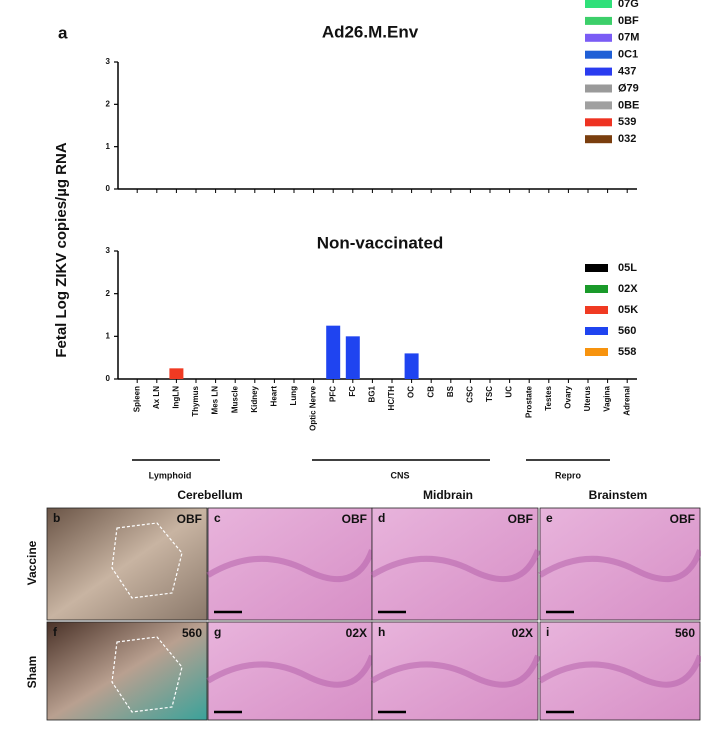  I want to click on legend-label: 07M, so click(628, 38).